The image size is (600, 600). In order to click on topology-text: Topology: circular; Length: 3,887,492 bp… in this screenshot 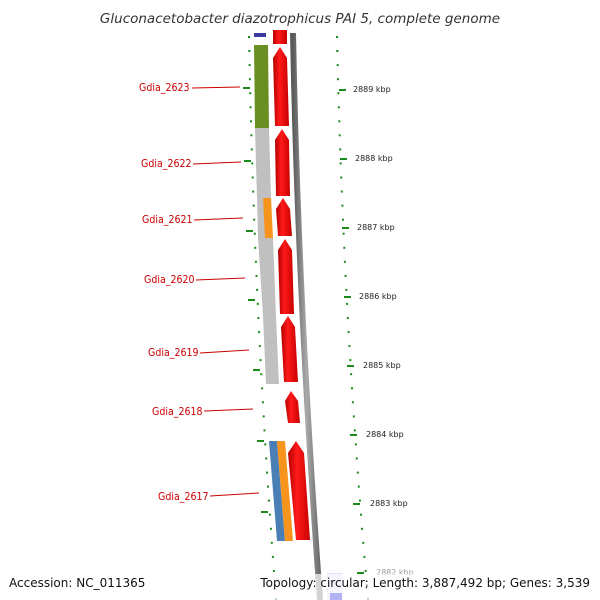, I will do `click(424, 583)`.